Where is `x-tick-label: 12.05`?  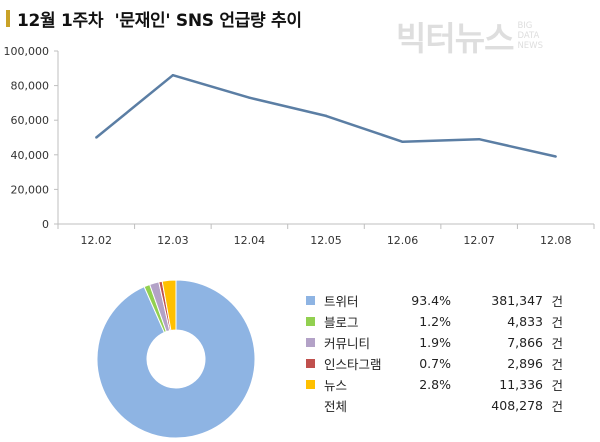 x-tick-label: 12.05 is located at coordinates (326, 240).